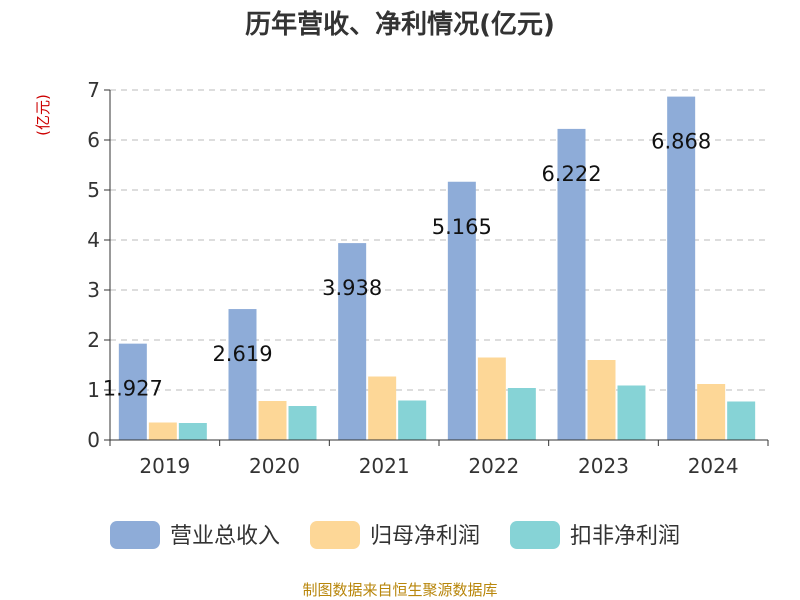  I want to click on y-tick-label: 4, so click(93, 240).